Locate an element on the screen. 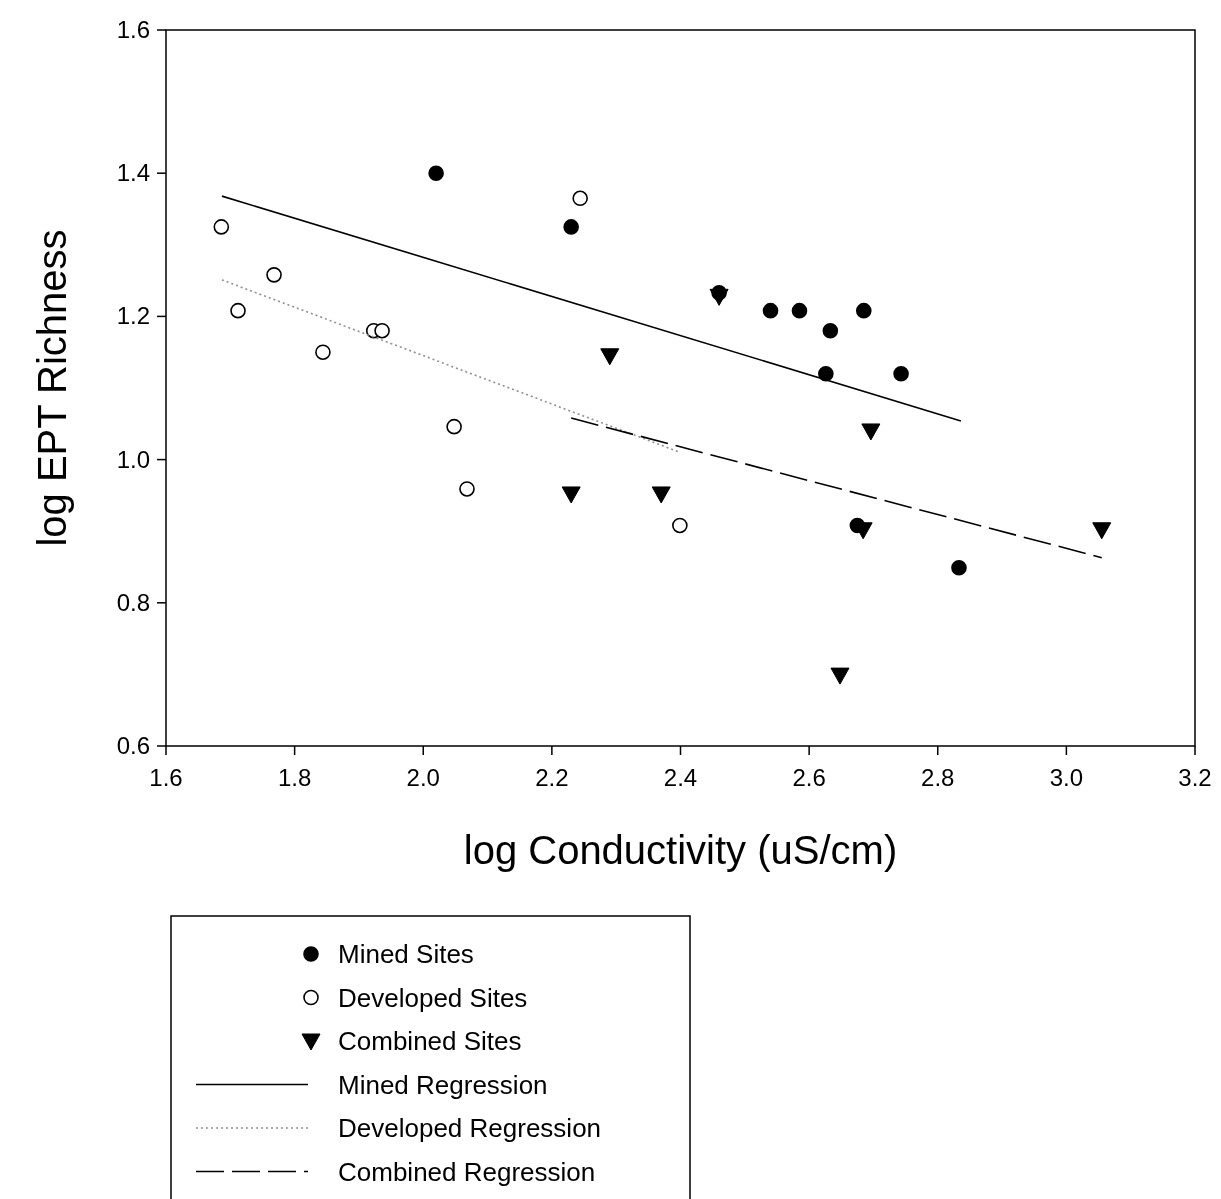 The width and height of the screenshot is (1221, 1199). x-tick-label: 3.2 is located at coordinates (1195, 777).